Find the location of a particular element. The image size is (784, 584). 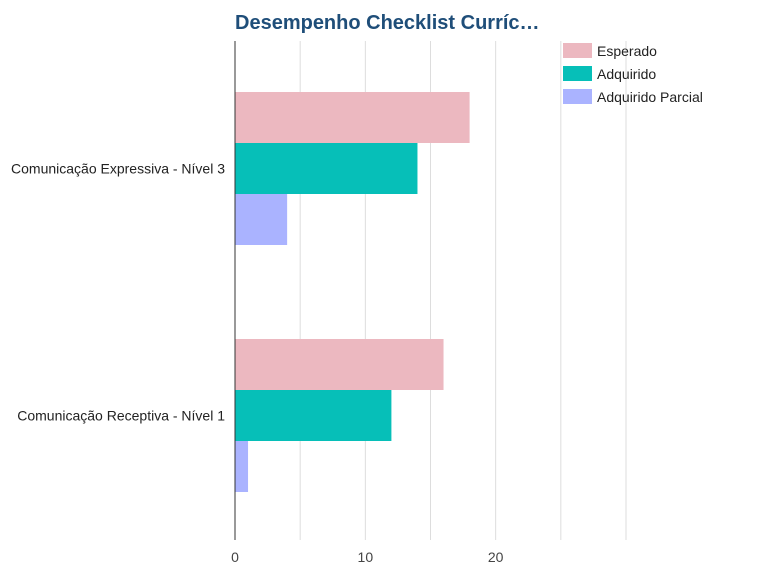

x-tick-label: 0 is located at coordinates (235, 557).